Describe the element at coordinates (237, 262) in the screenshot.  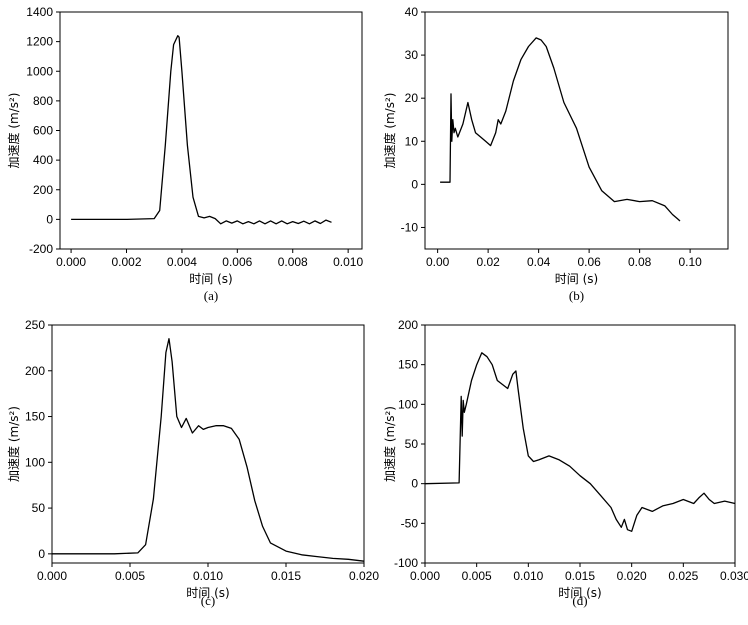
I see `panel-a-x-tick-label: 0.006` at that location.